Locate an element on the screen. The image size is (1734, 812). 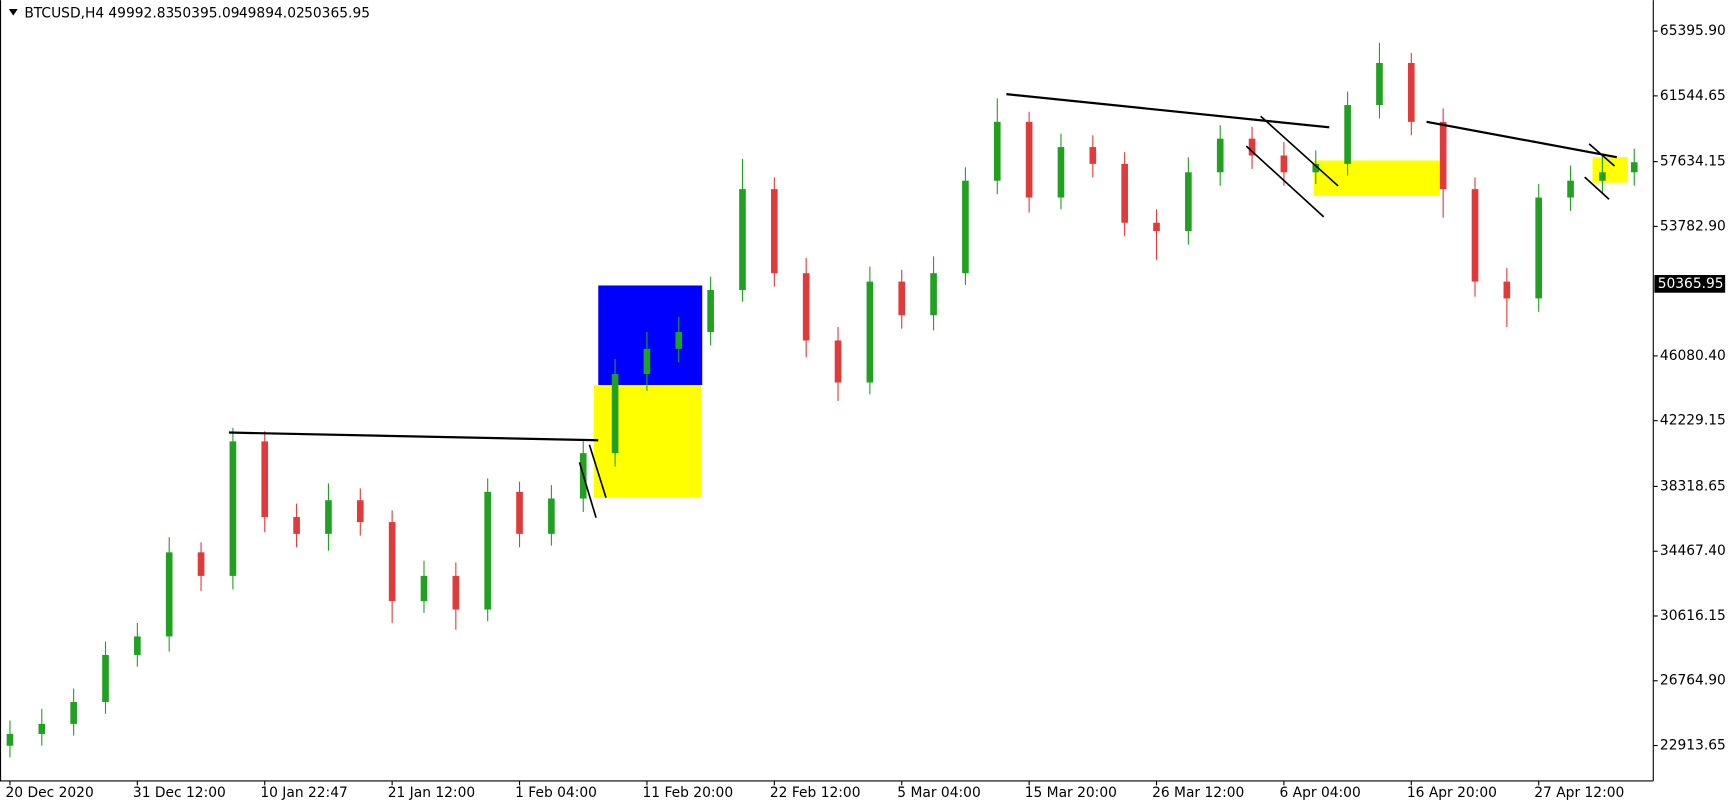
y-tick-label: 46080.40 is located at coordinates (1693, 356).